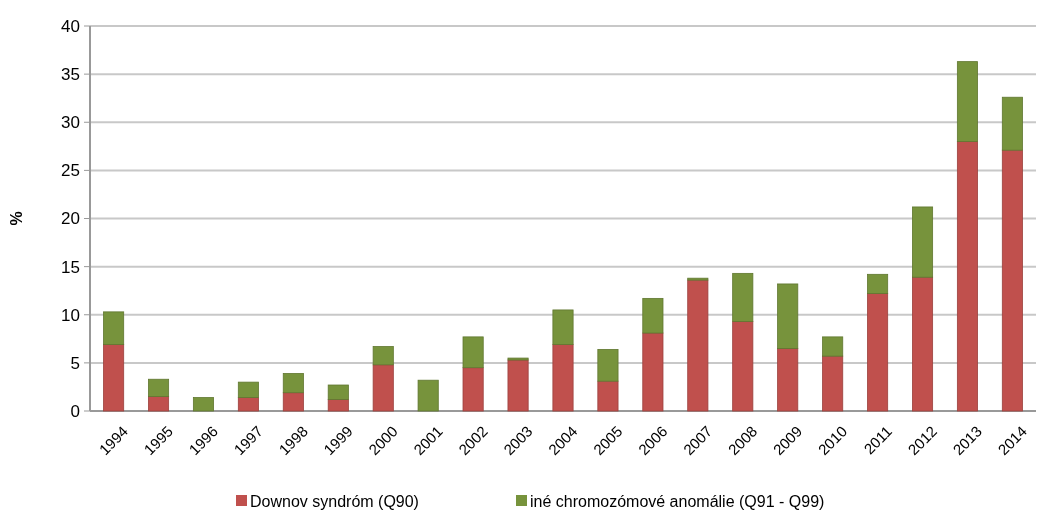 The height and width of the screenshot is (526, 1056). Describe the element at coordinates (70, 171) in the screenshot. I see `y-tick-label: 25` at that location.